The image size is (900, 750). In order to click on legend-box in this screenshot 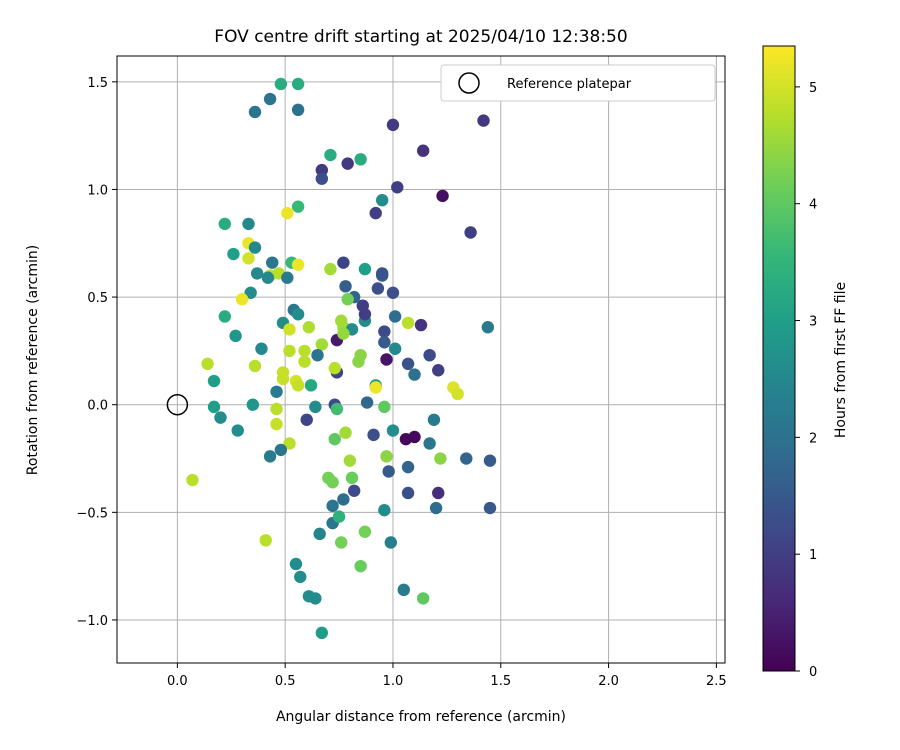, I will do `click(578, 83)`.